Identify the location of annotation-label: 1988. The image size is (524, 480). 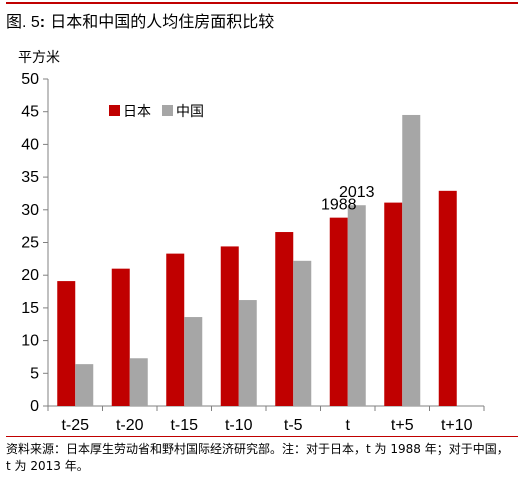
(339, 205).